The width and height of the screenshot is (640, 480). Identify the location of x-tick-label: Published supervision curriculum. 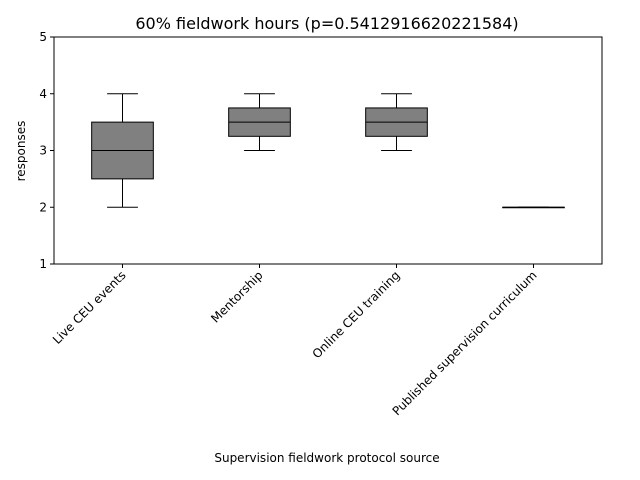
(465, 343).